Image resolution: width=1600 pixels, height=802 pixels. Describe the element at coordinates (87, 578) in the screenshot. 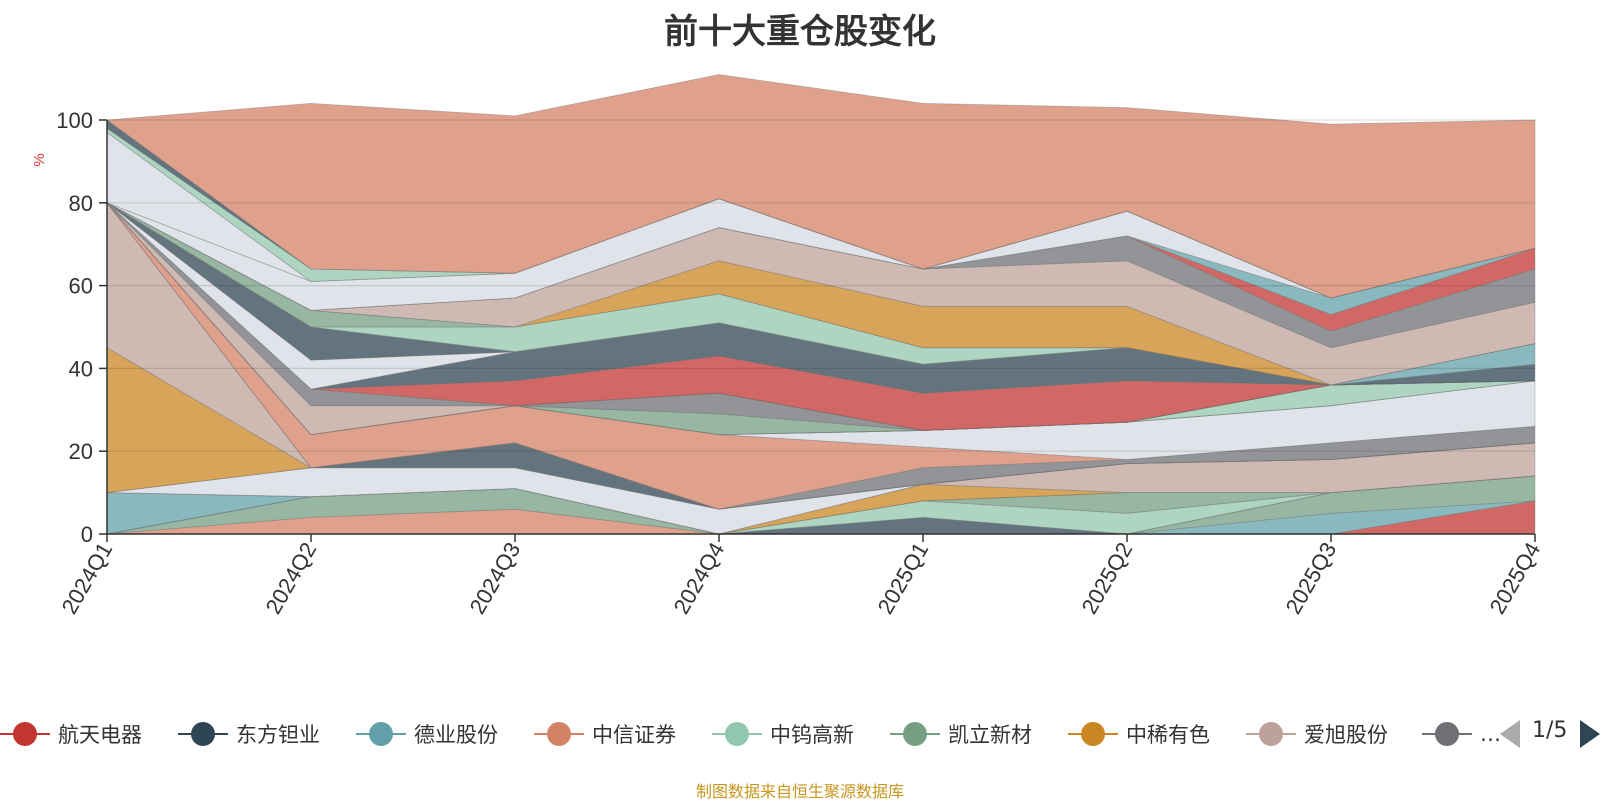

I see `x-tick-label: 2024Q1` at that location.